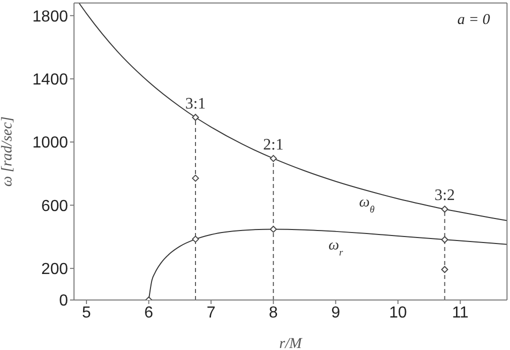 The width and height of the screenshot is (510, 350). I want to click on y-tick-label: 200, so click(54, 269).